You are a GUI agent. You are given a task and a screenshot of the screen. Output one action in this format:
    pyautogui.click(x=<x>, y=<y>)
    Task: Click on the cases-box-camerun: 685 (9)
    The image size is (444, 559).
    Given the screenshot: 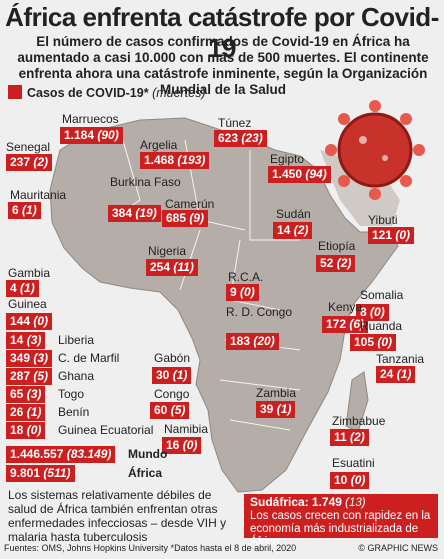 What is the action you would take?
    pyautogui.click(x=185, y=218)
    